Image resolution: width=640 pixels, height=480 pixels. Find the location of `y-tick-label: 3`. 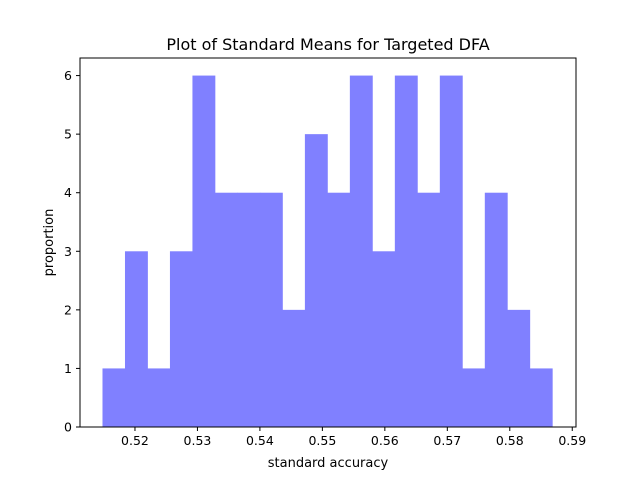

y-tick-label: 3 is located at coordinates (68, 251).